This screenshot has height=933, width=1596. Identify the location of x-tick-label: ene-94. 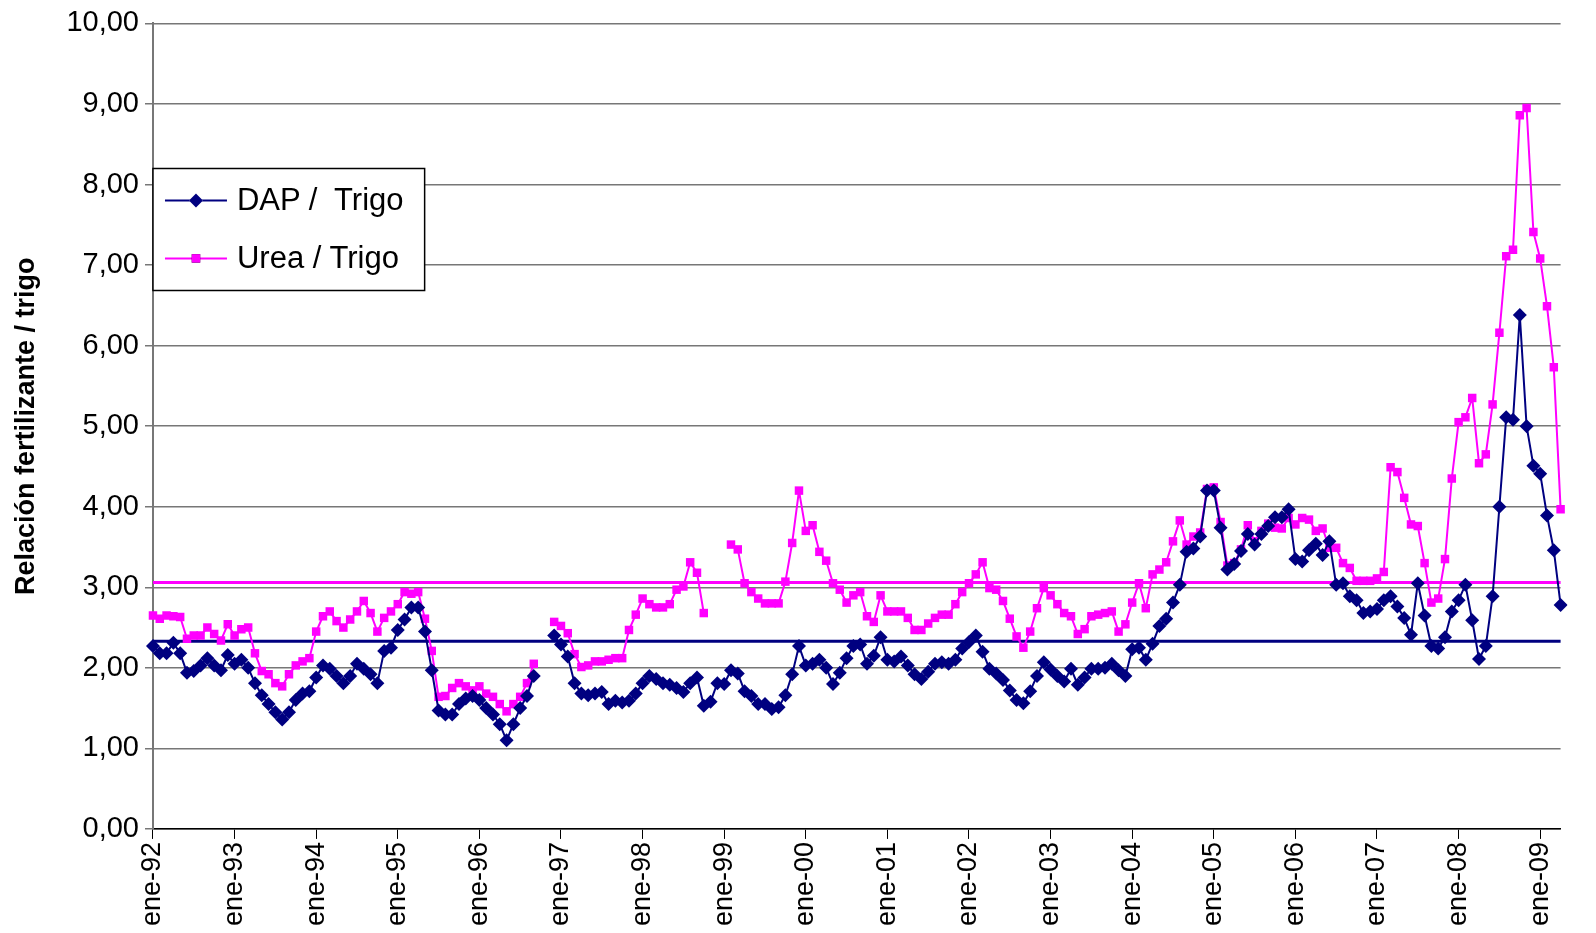
(314, 884).